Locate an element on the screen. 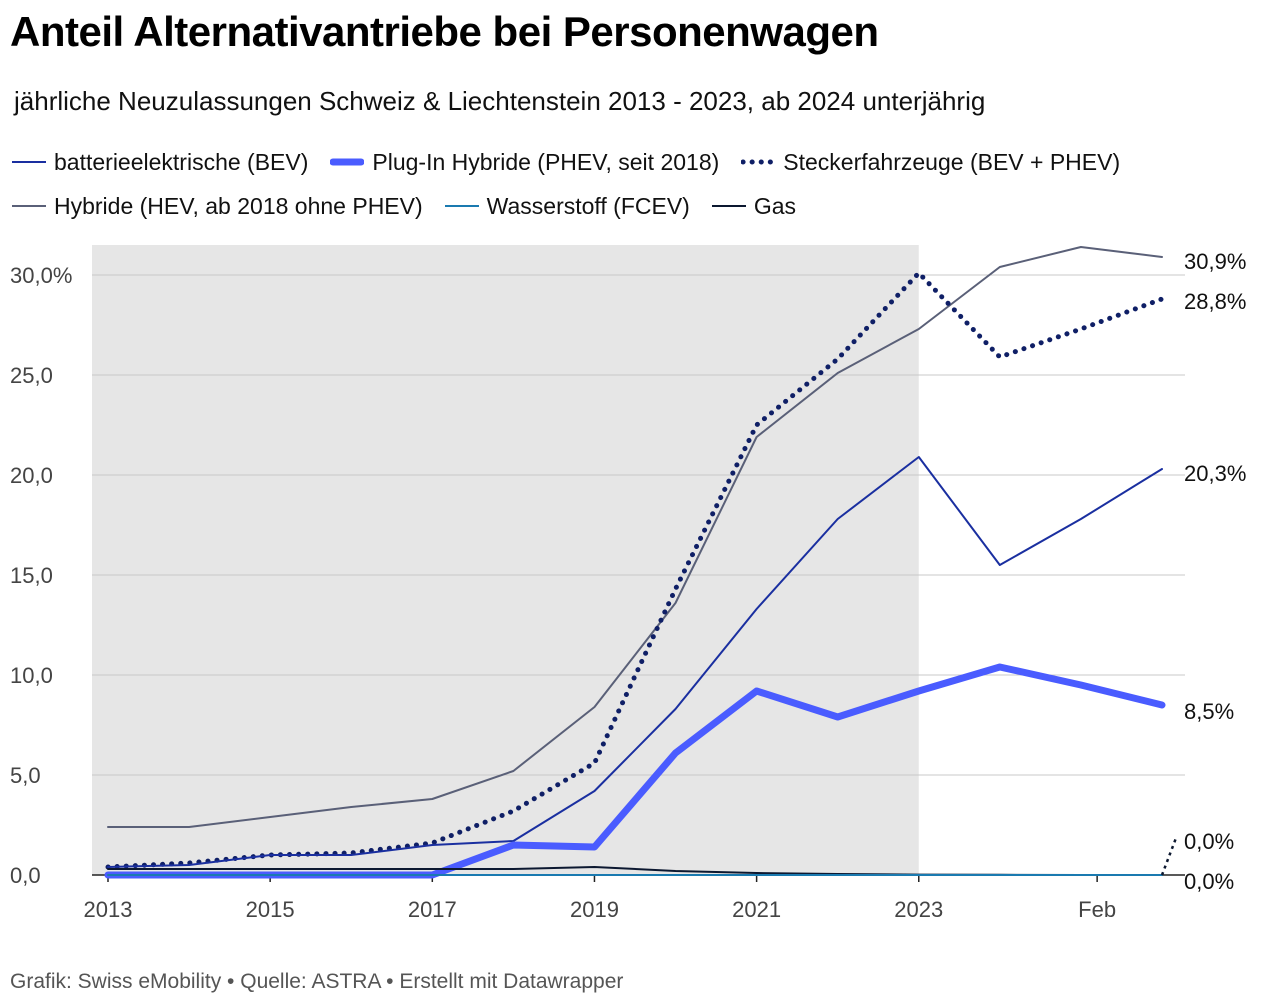 Image resolution: width=1280 pixels, height=1008 pixels. y-tick-label: 15,0 is located at coordinates (31, 575).